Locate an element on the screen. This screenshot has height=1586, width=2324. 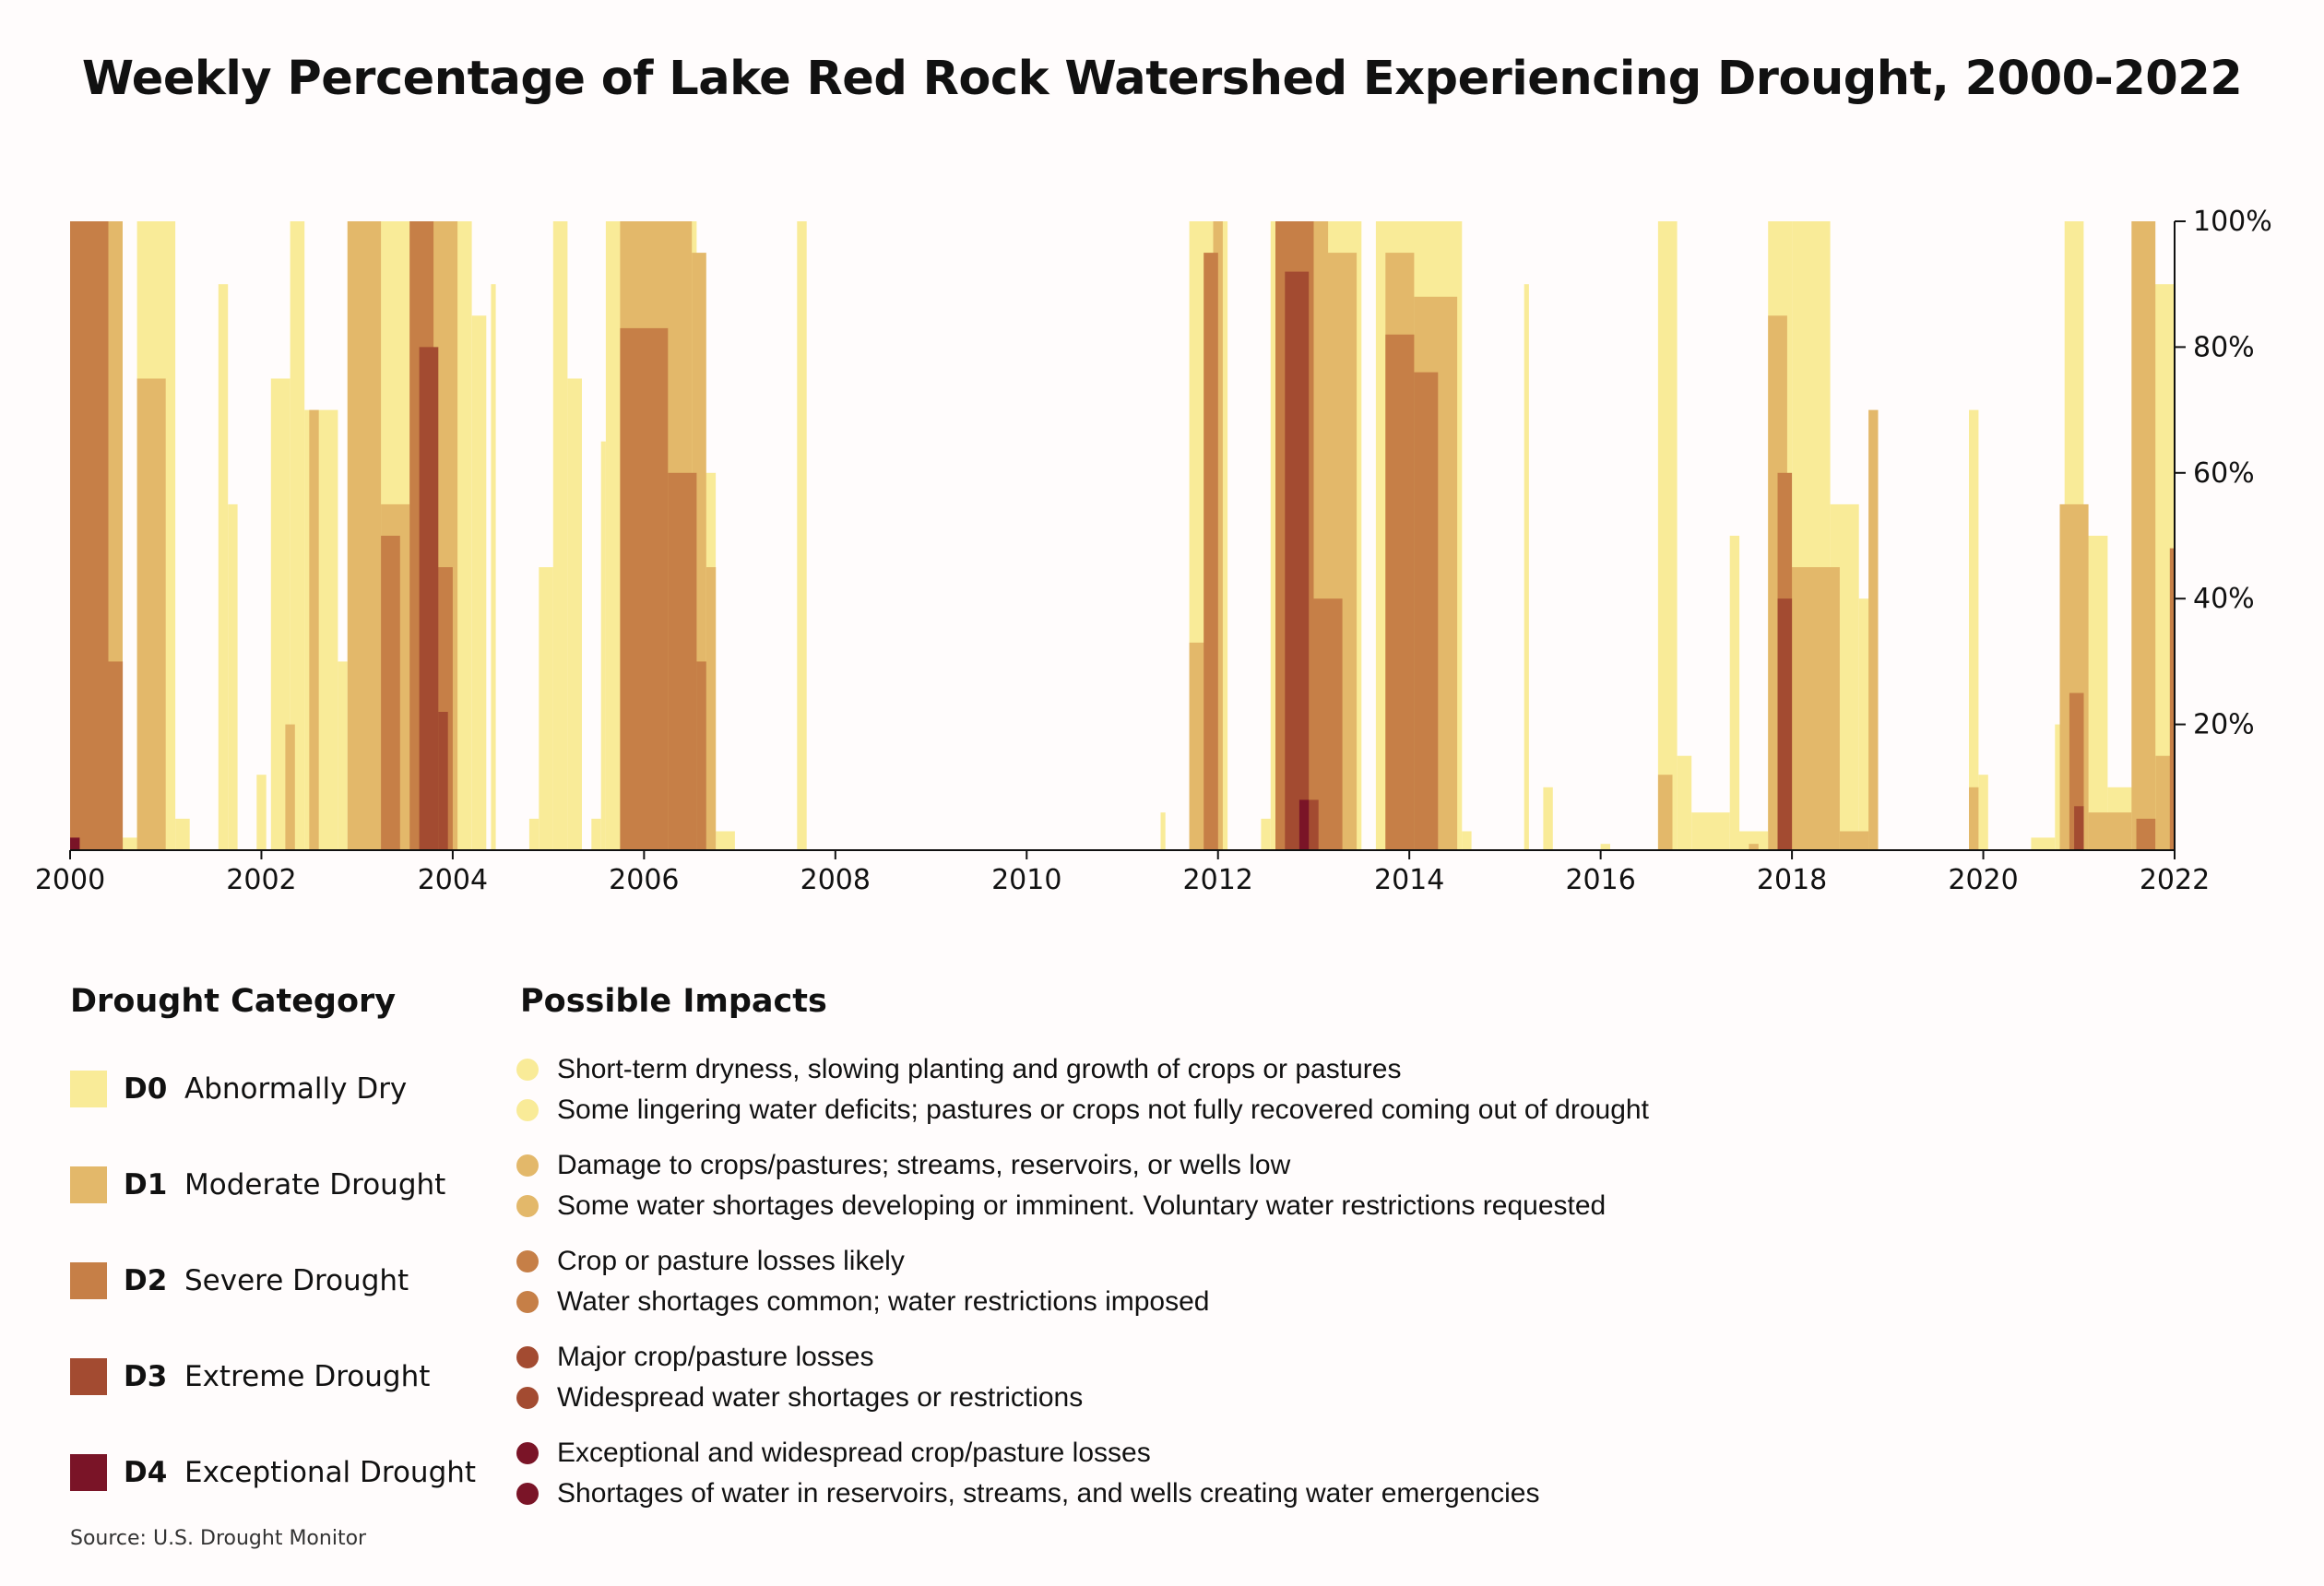
legend-code: D2 is located at coordinates (146, 1280).